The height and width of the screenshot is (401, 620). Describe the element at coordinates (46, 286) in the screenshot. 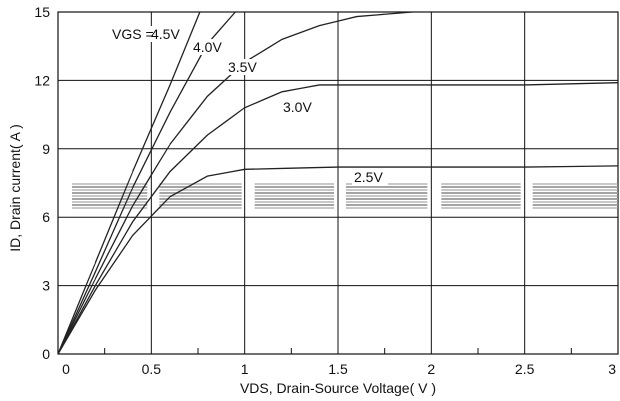

I see `y-tick-label: 3` at that location.